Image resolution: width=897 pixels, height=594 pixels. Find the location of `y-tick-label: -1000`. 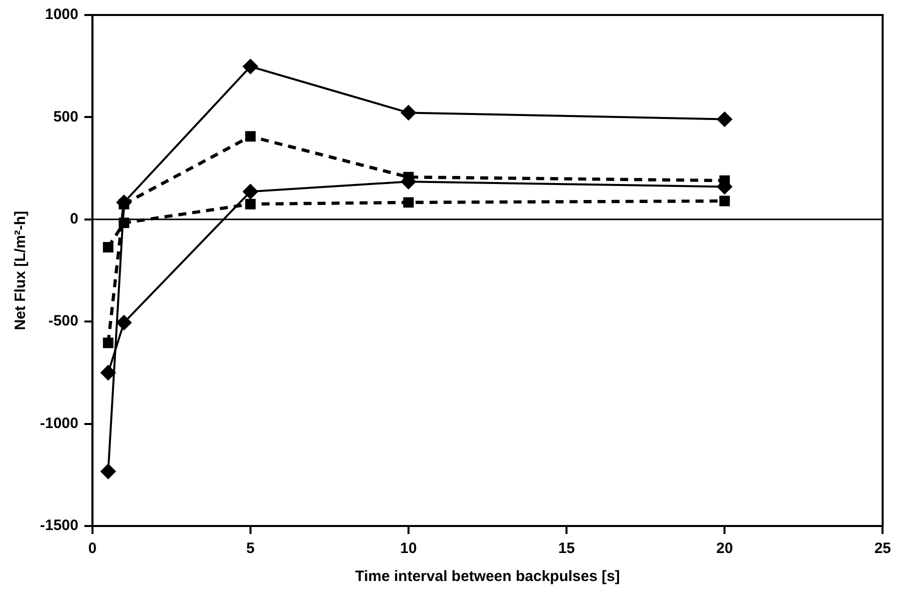

y-tick-label: -1000 is located at coordinates (59, 423).